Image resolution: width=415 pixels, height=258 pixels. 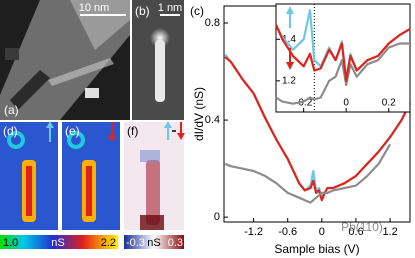 What do you see at coordinates (94, 8) in the screenshot?
I see `scale-label: 10 nm` at bounding box center [94, 8].